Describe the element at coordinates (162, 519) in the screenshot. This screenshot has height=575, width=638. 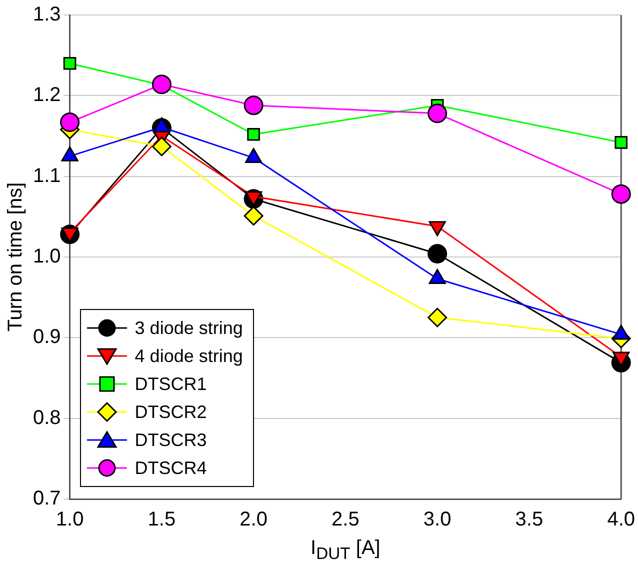
I see `x-tick-label: 1.5` at that location.